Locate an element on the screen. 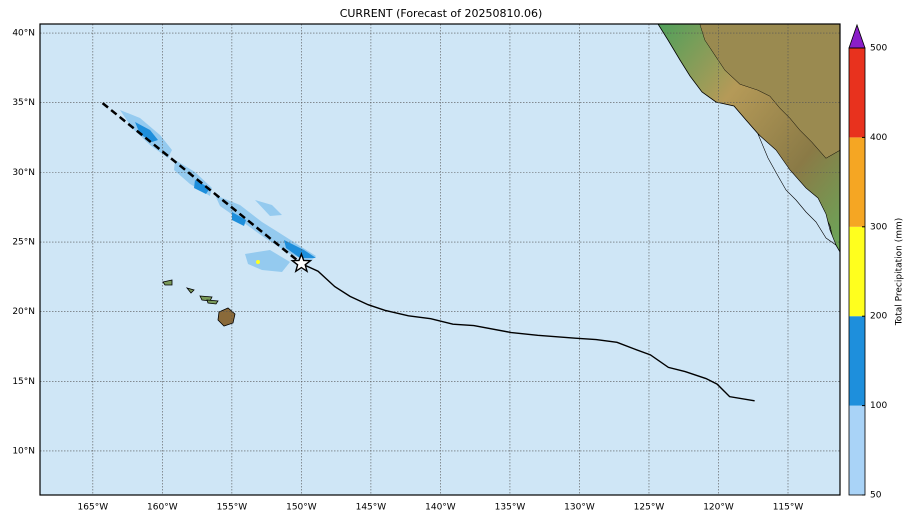 The image size is (915, 522). lon-tick-label: 120°W is located at coordinates (718, 508).